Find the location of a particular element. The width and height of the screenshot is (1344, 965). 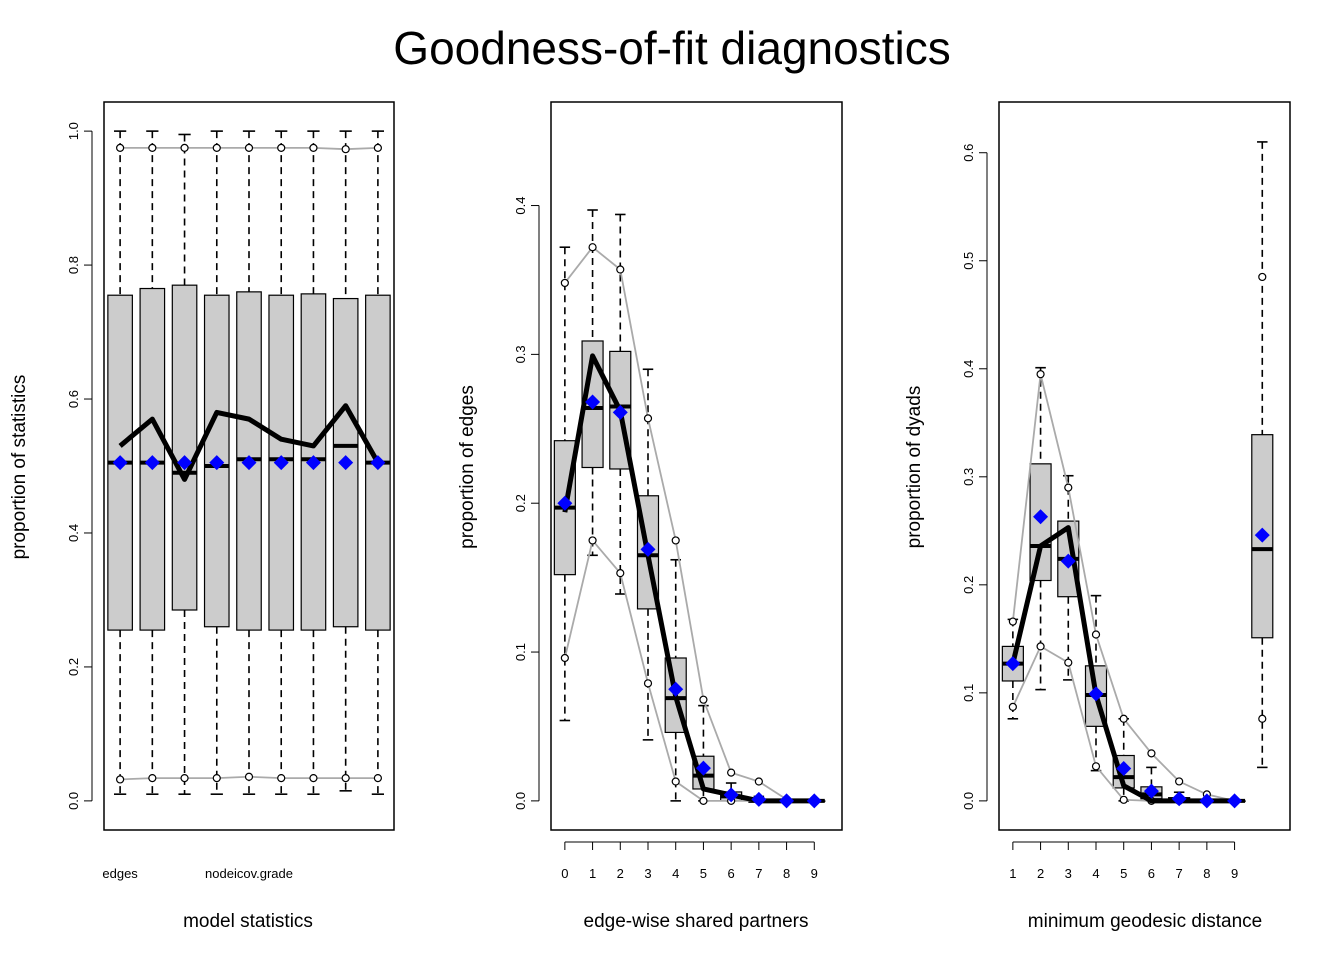

x-axis-label: edge-wise shared partners is located at coordinates (696, 921).